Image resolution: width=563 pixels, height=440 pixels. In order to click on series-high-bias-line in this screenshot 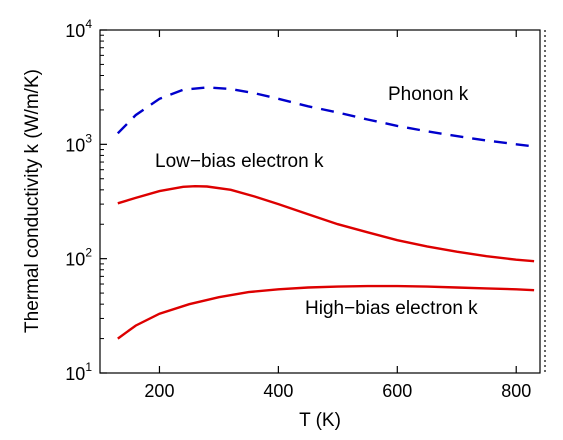, I will do `click(326, 312)`.